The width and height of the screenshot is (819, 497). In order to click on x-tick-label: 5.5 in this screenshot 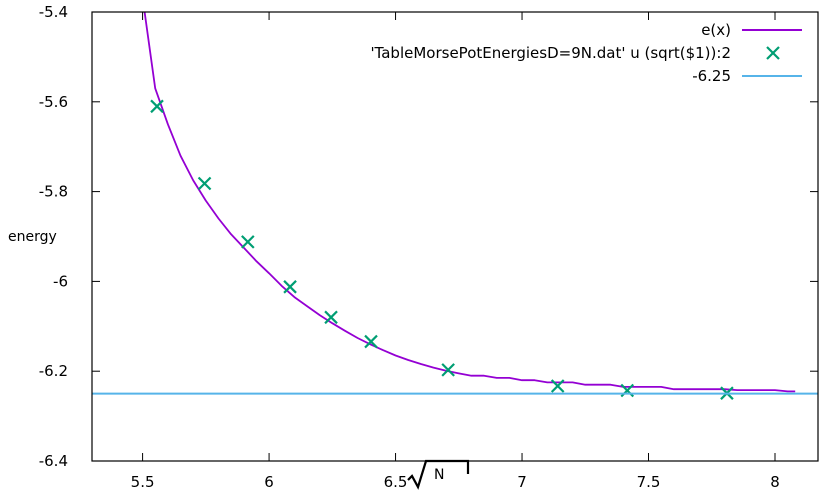, I will do `click(143, 482)`.